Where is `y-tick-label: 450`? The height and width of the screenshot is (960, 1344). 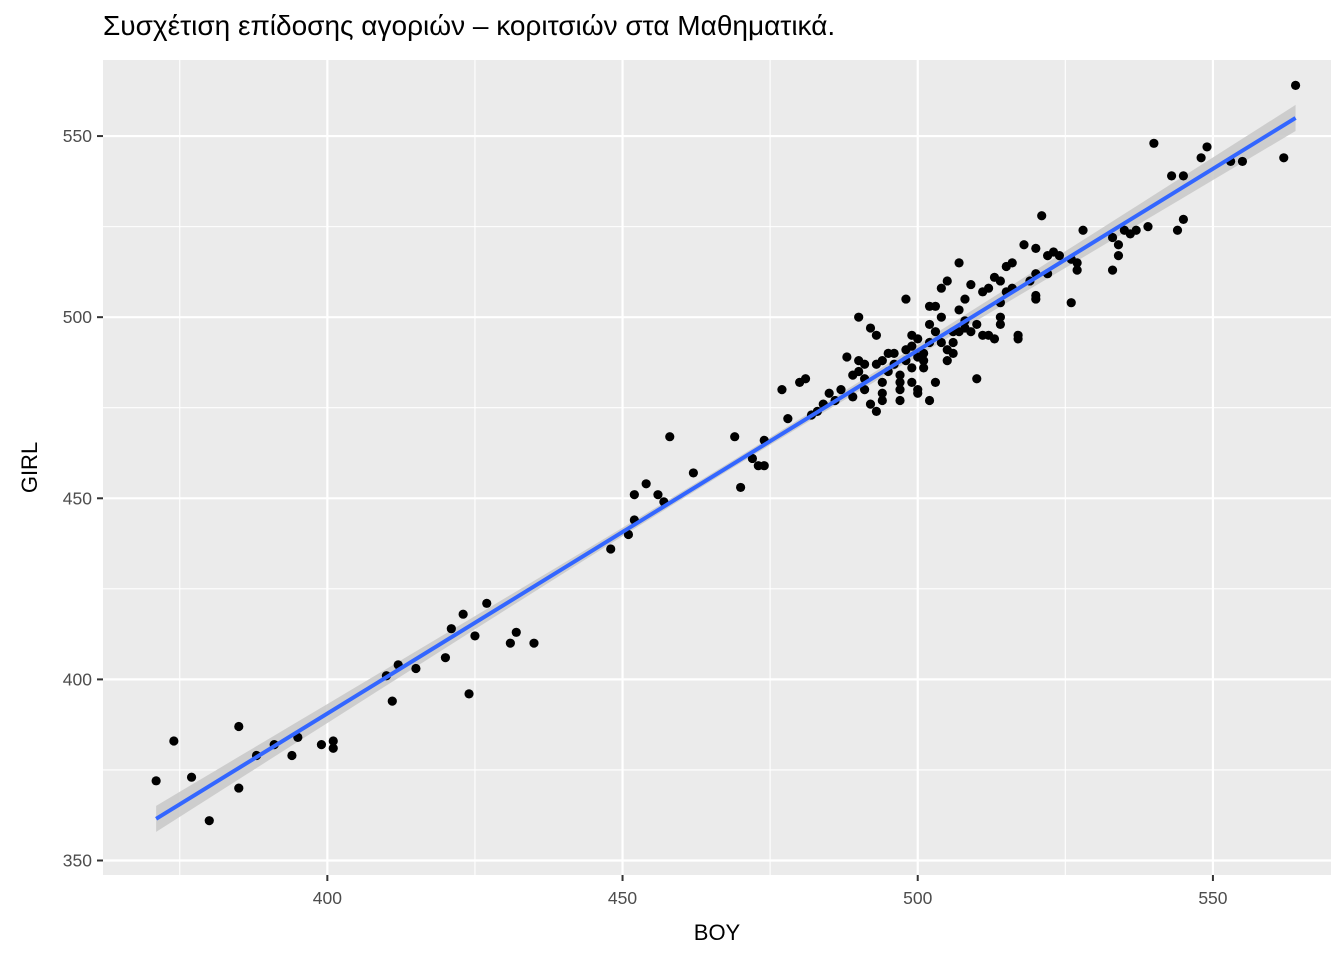 y-tick-label: 450 is located at coordinates (77, 498).